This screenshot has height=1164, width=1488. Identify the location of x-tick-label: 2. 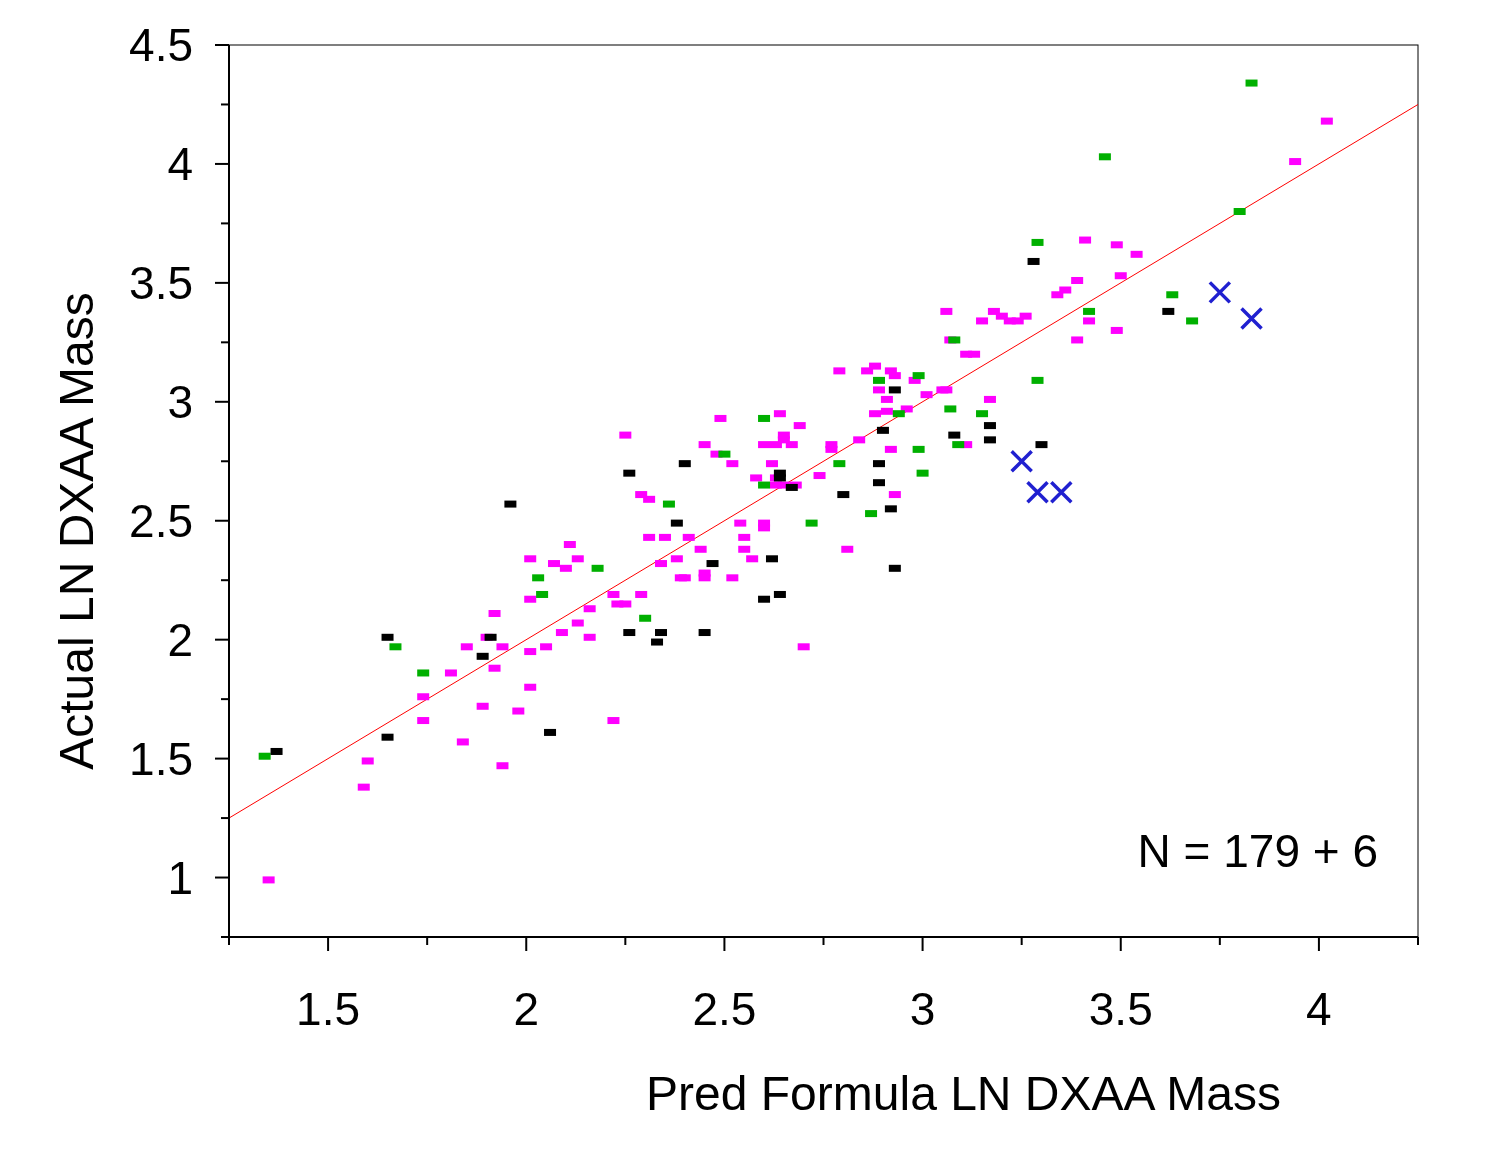
(526, 1009).